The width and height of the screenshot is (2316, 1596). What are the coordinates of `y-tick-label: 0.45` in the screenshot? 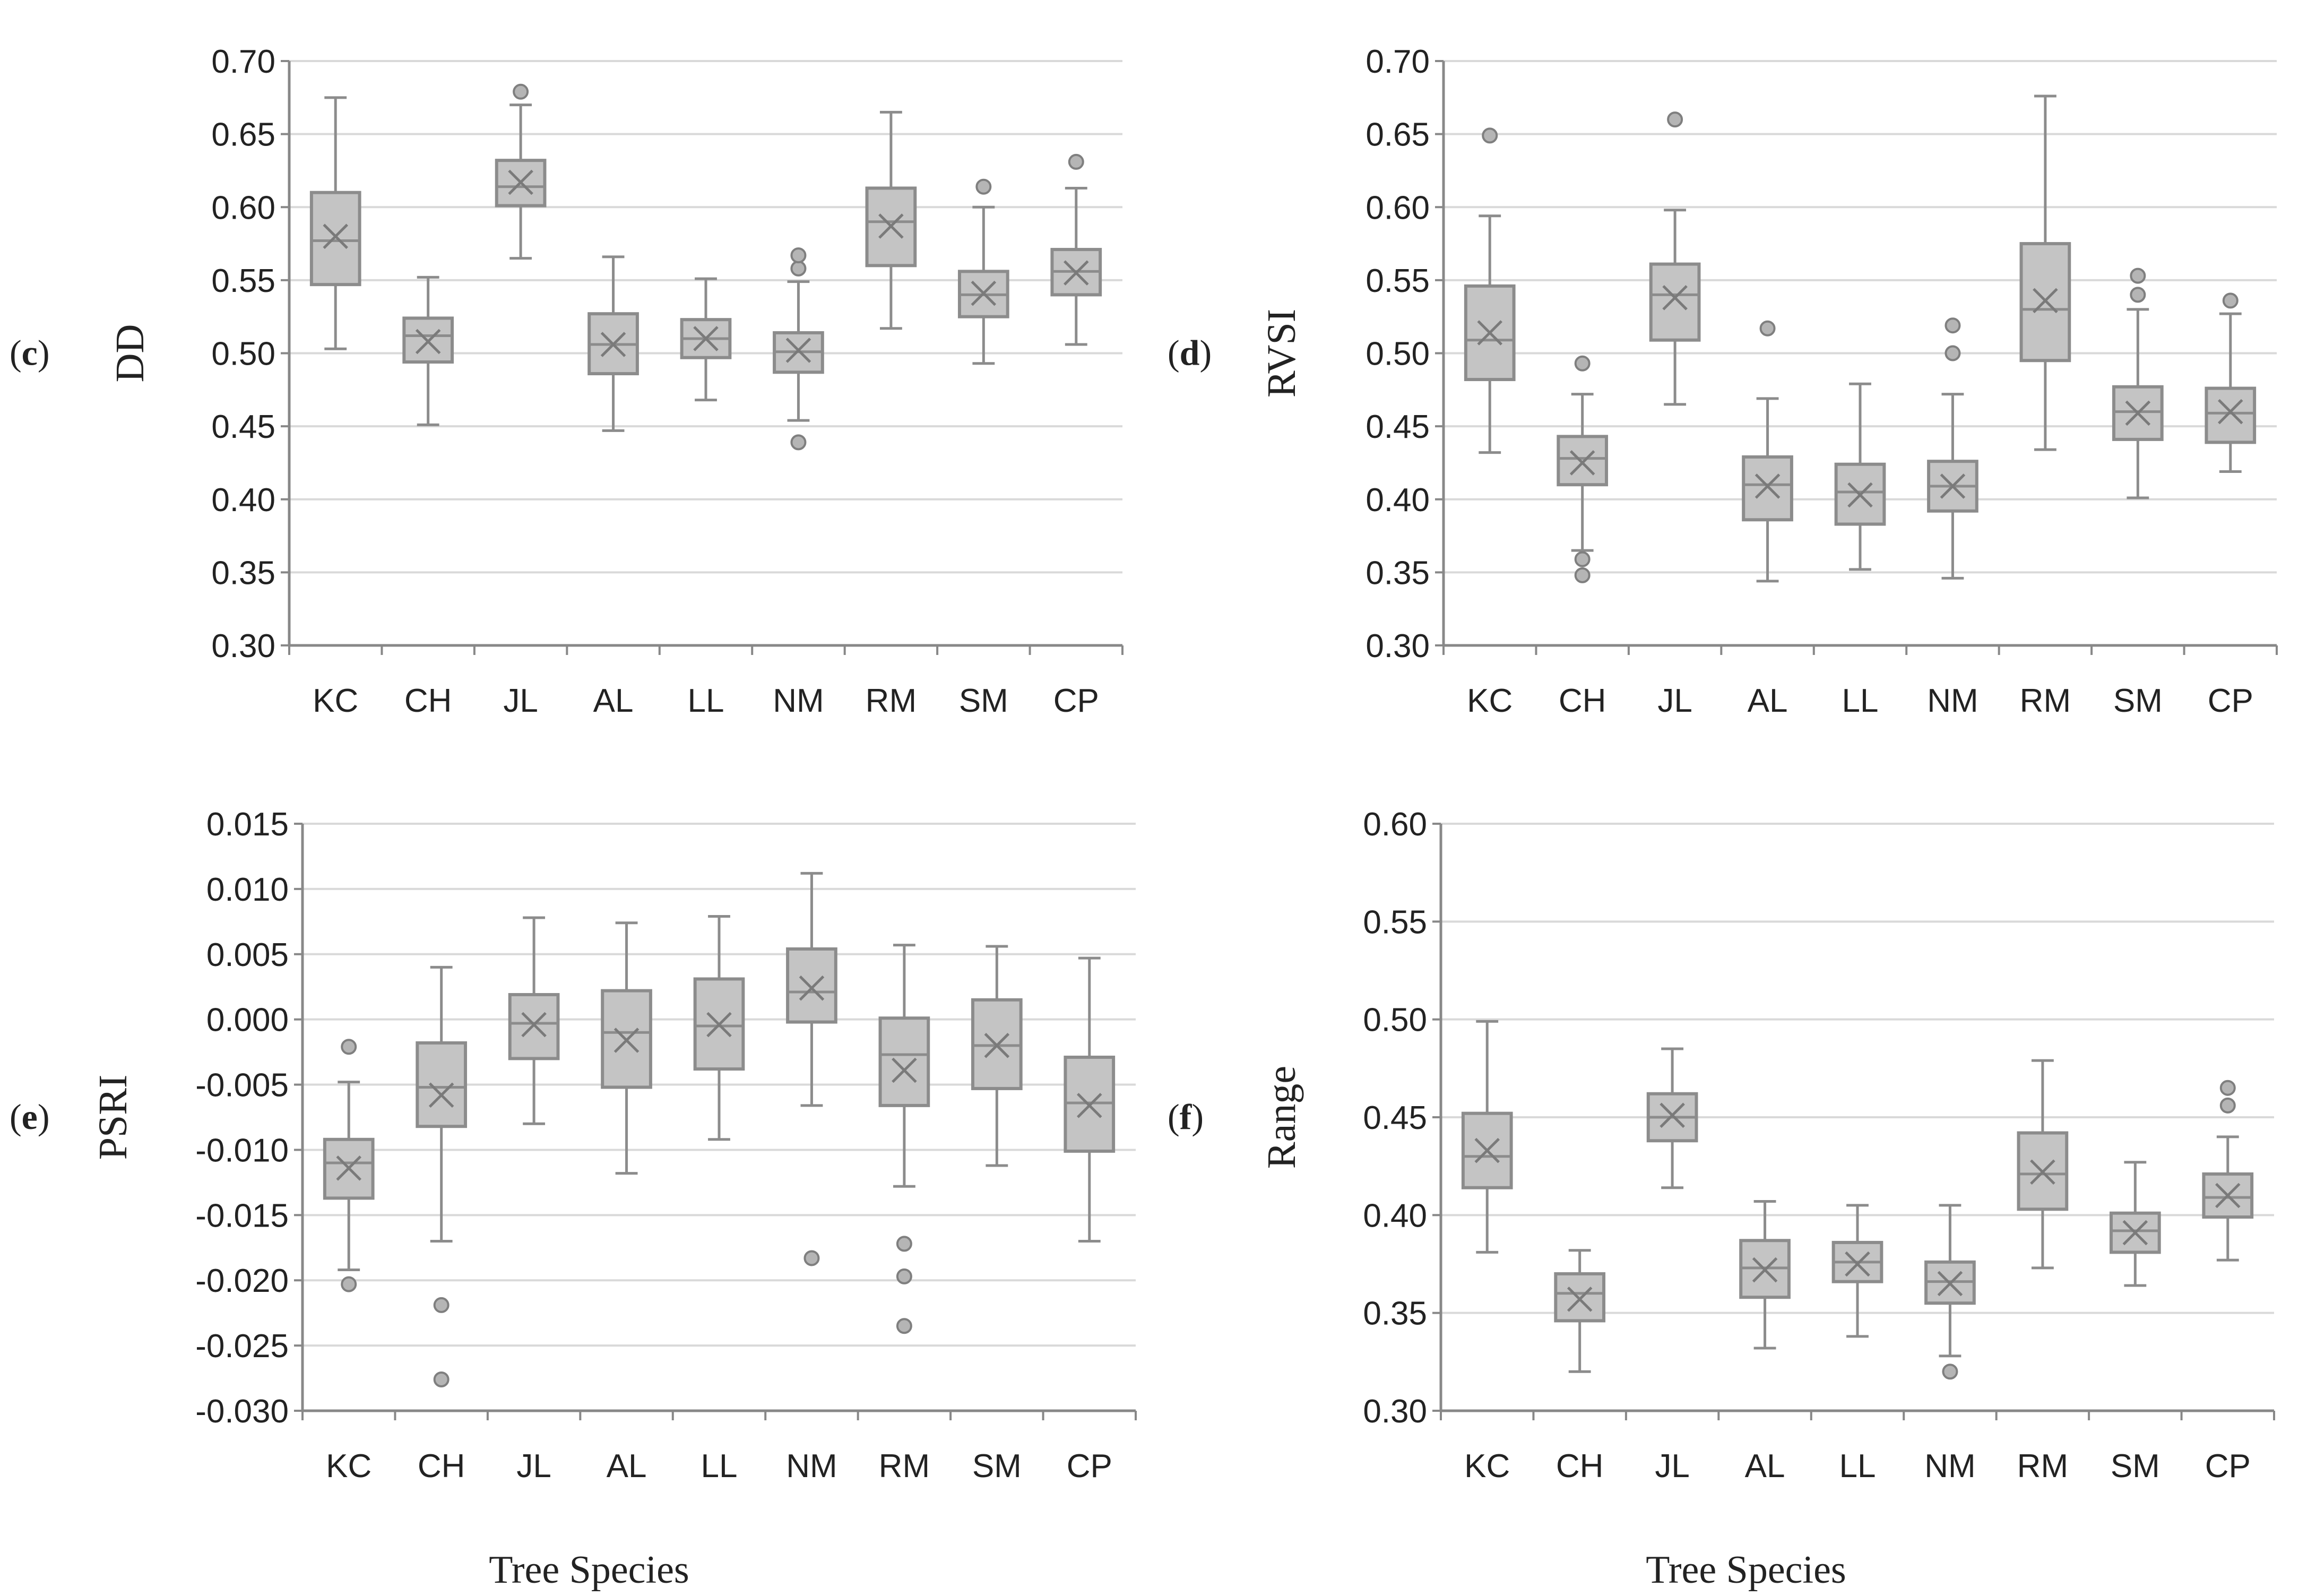 It's located at (1395, 1118).